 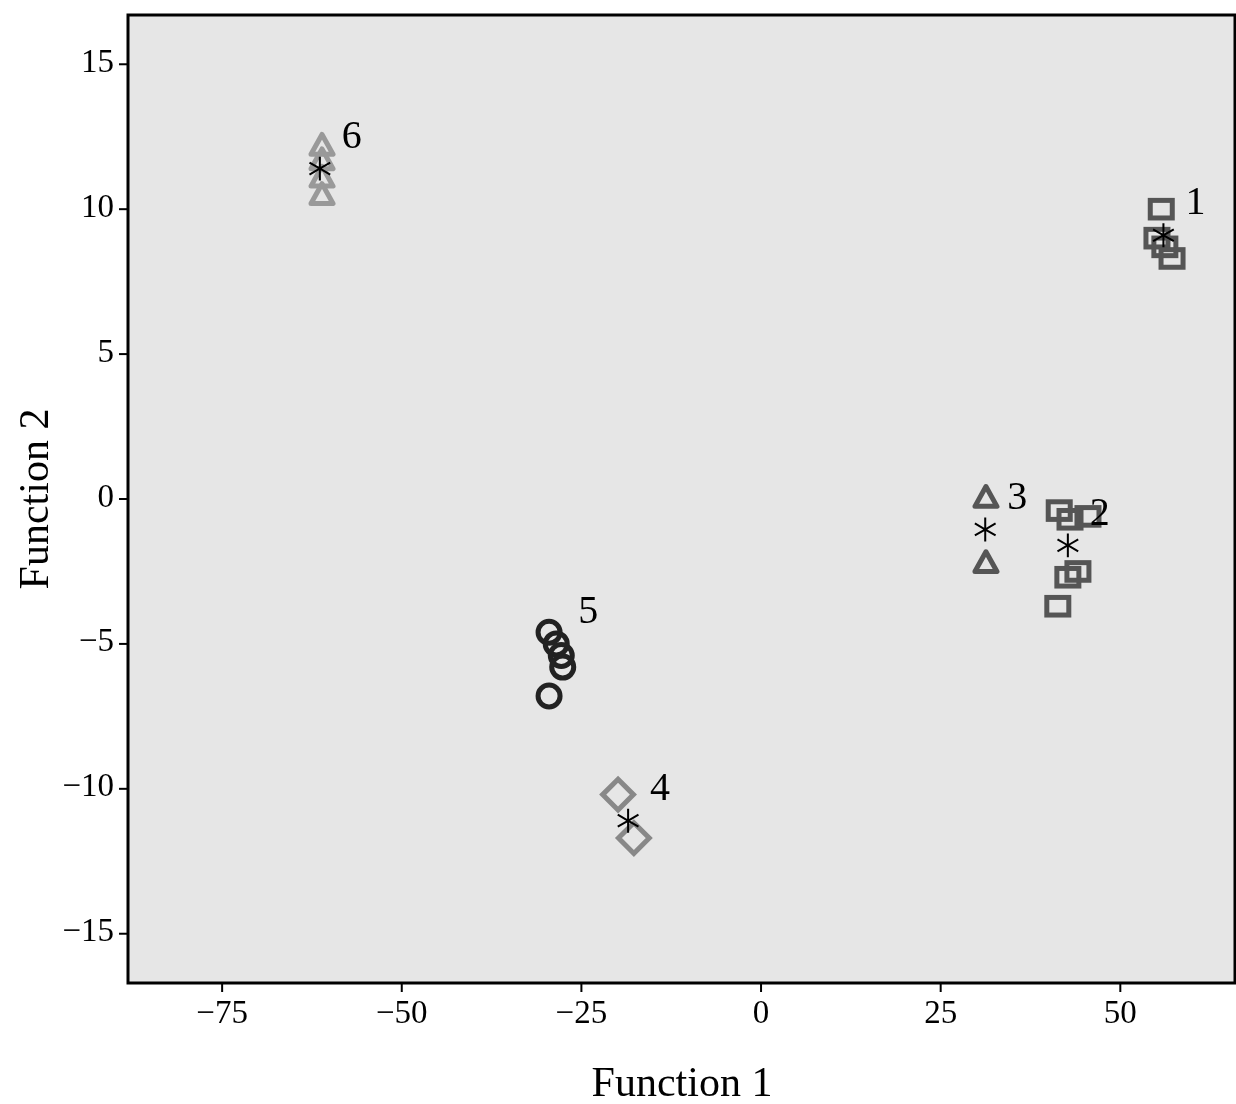 I want to click on x-tick-label: −50, so click(x=401, y=1012).